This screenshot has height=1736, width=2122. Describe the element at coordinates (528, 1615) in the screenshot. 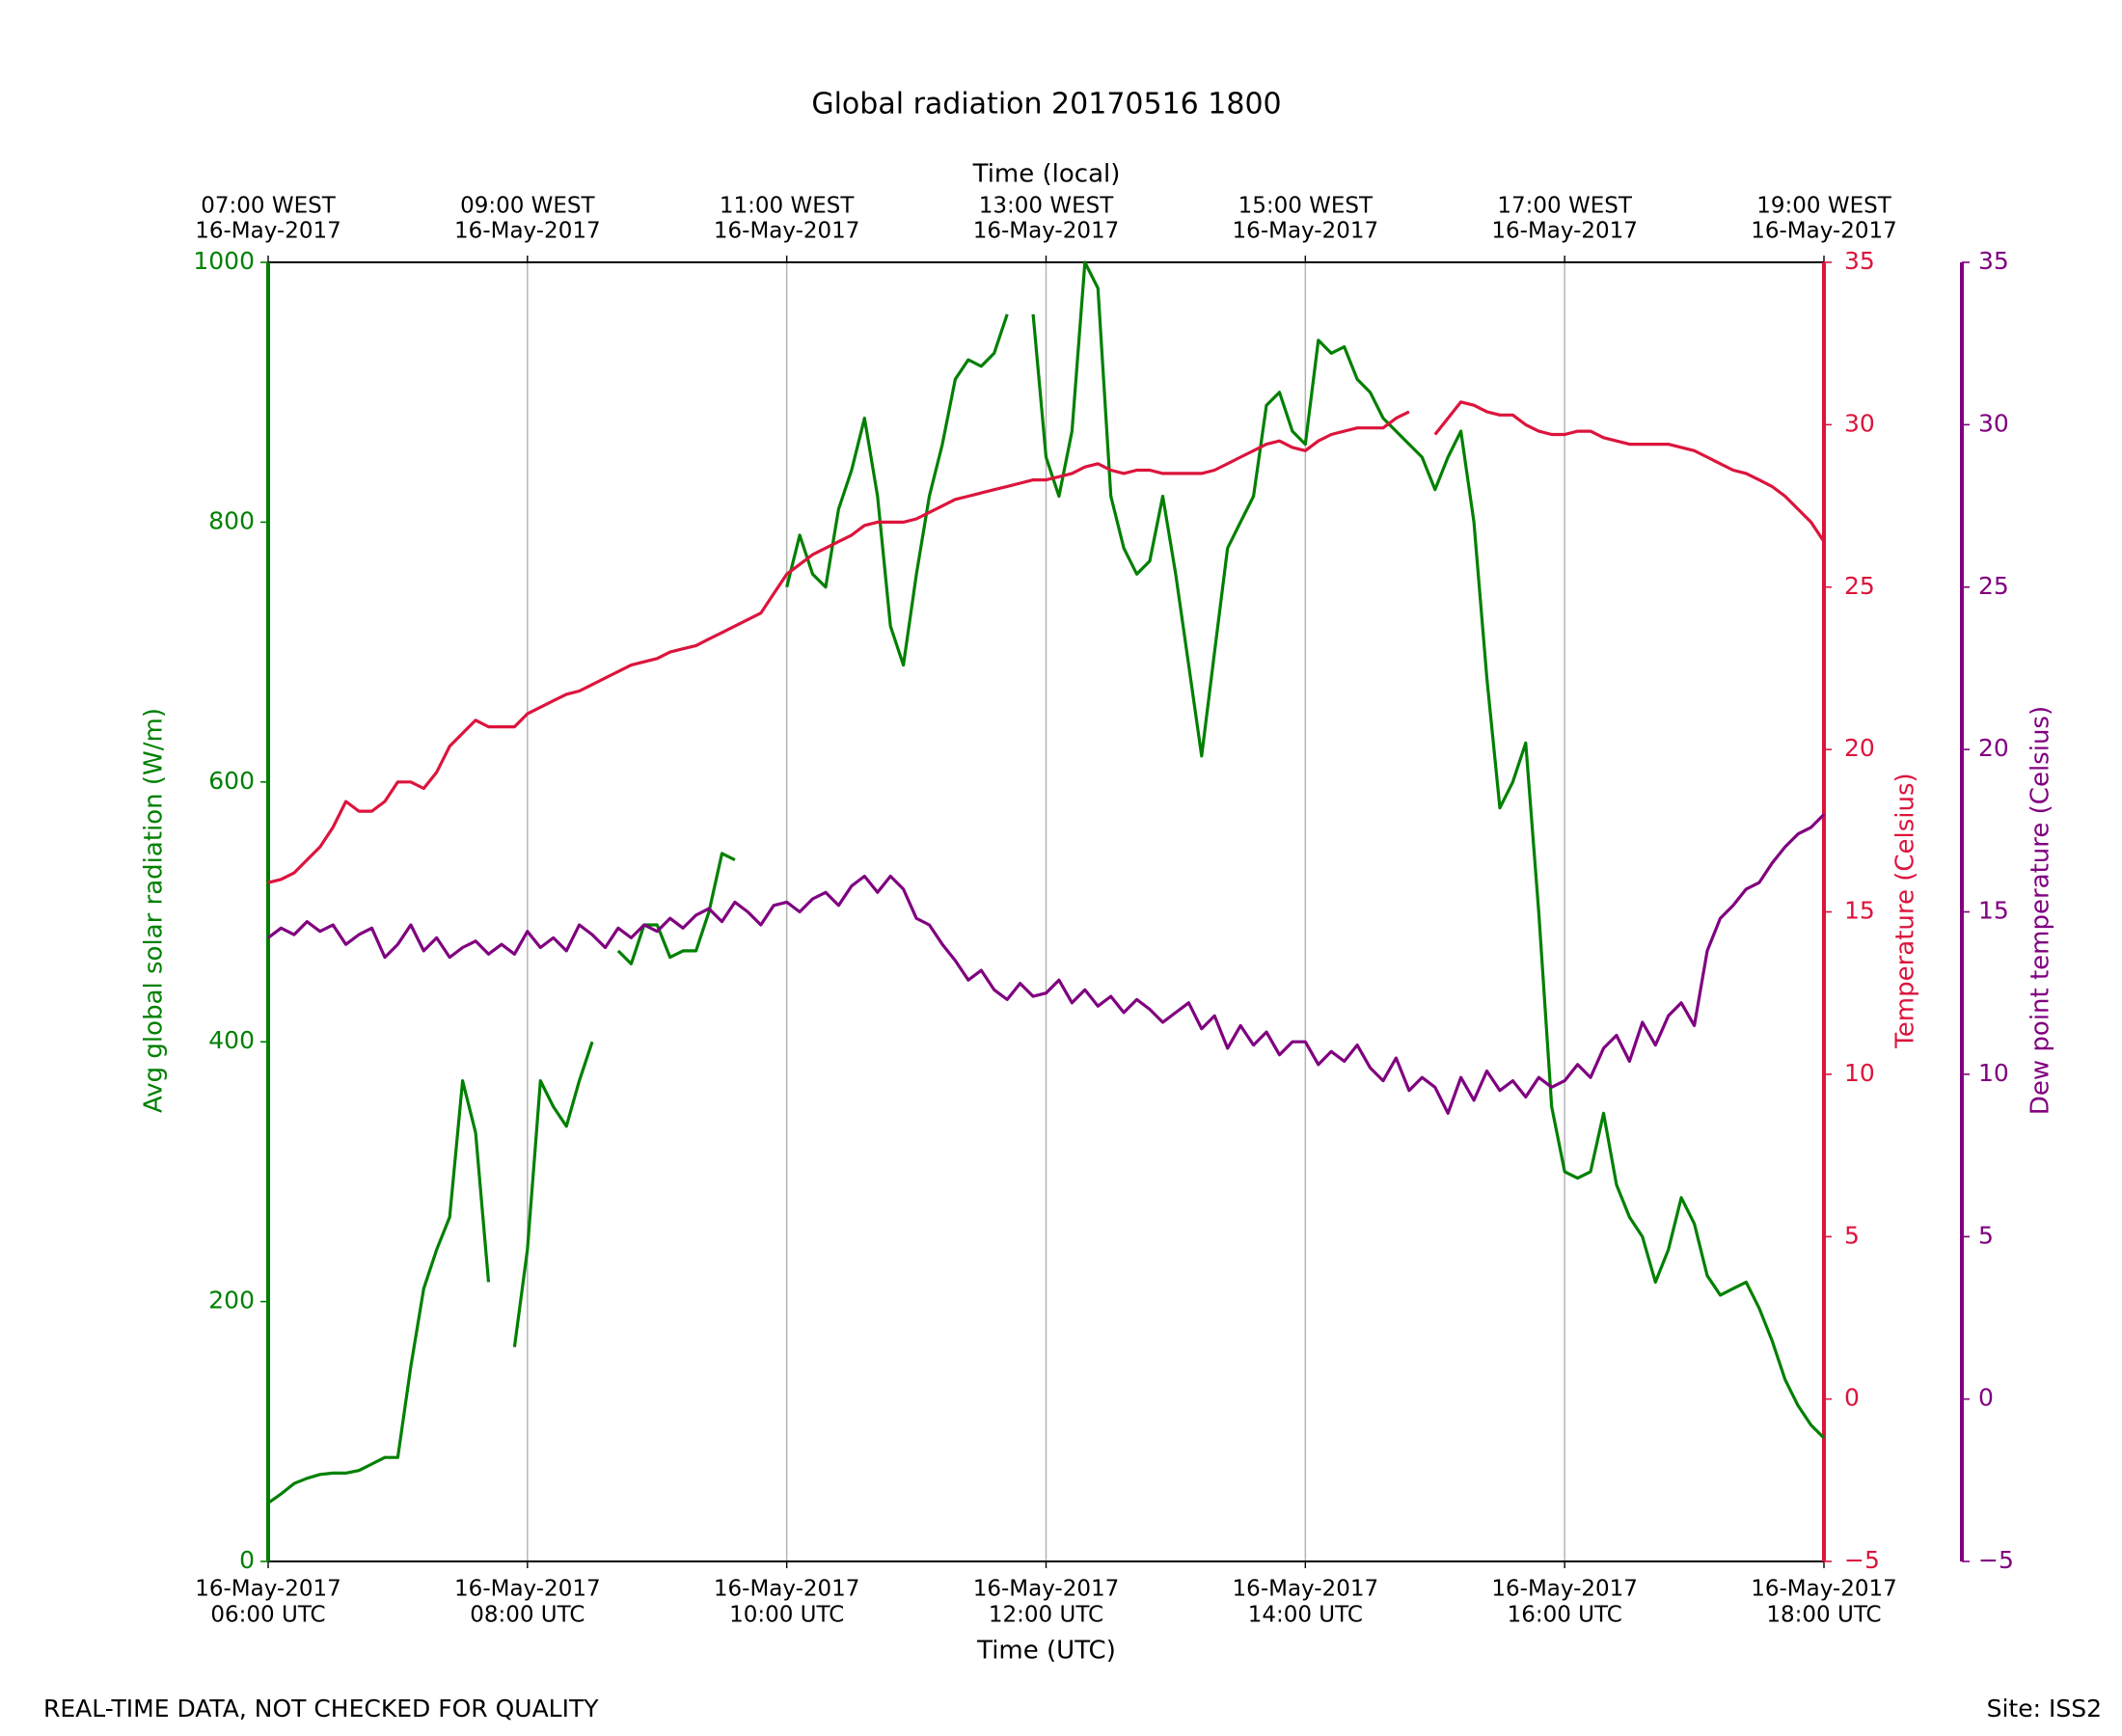

I see `x-tick-label: 08:00 UTC` at that location.